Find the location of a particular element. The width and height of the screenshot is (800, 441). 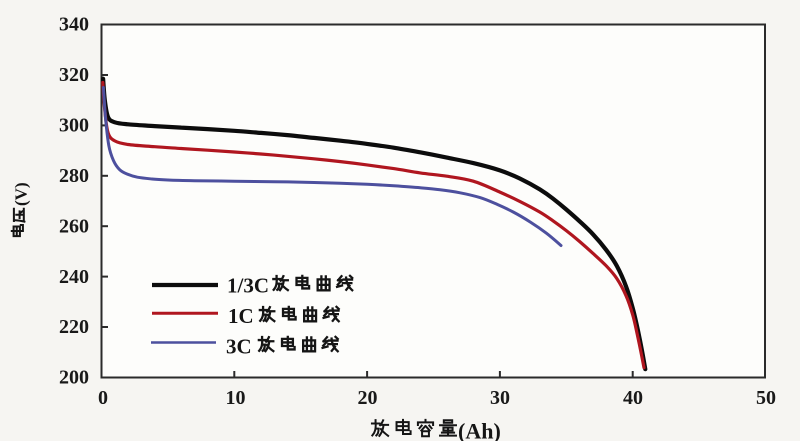

svg-text: 320 is located at coordinates (74, 75).